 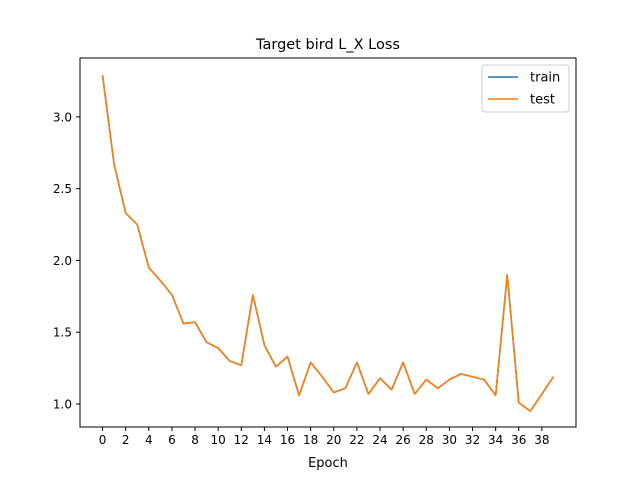 I want to click on x-tick-label: 10, so click(x=218, y=440).